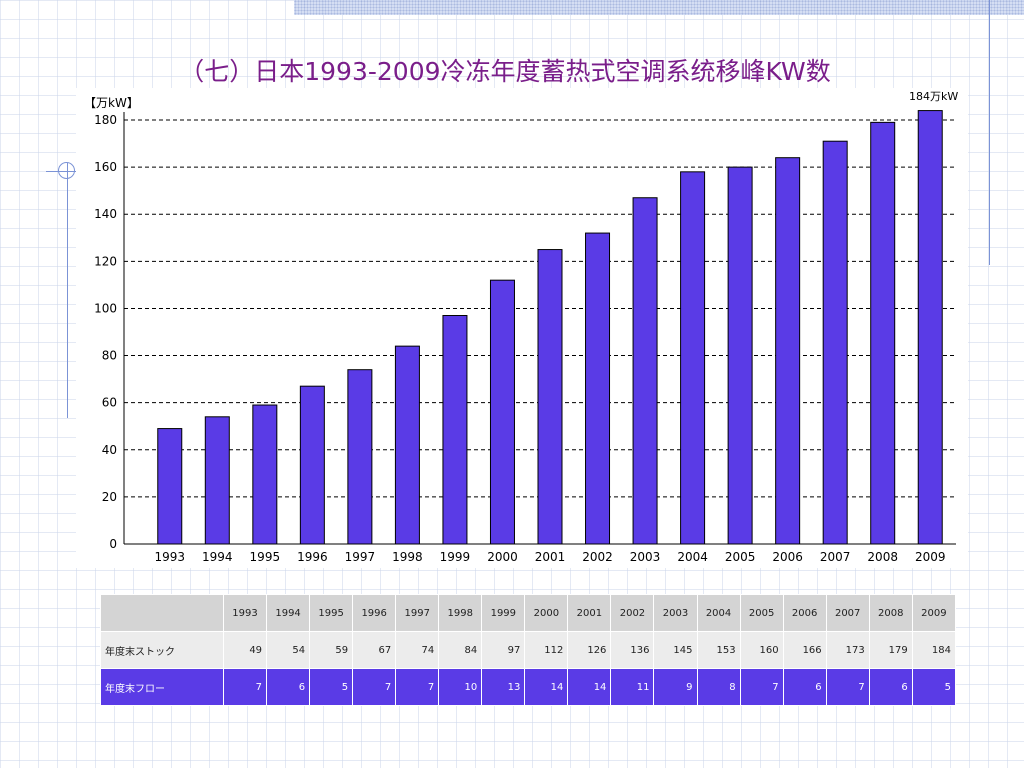 The width and height of the screenshot is (1024, 768). Describe the element at coordinates (331, 650) in the screenshot. I see `table-cell: 59` at that location.